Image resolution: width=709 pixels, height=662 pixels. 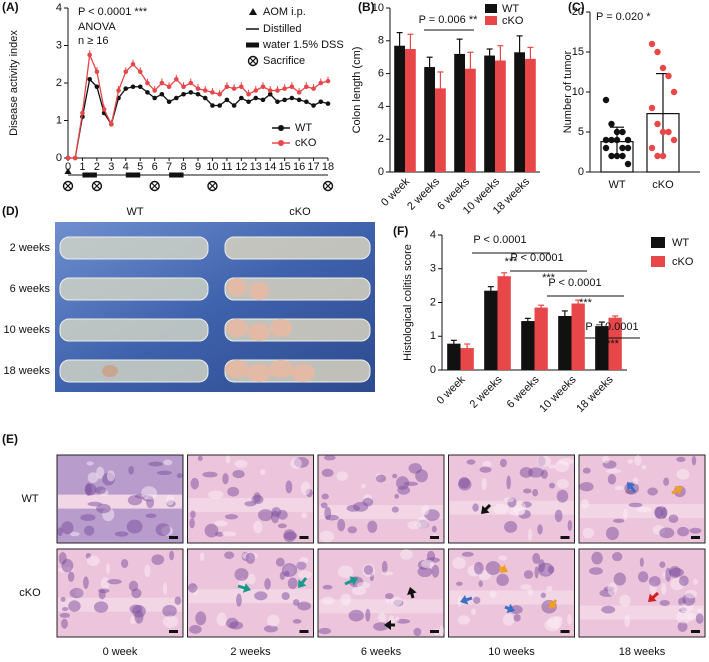 I want to click on row-label: 18 weeks, so click(x=27, y=371).